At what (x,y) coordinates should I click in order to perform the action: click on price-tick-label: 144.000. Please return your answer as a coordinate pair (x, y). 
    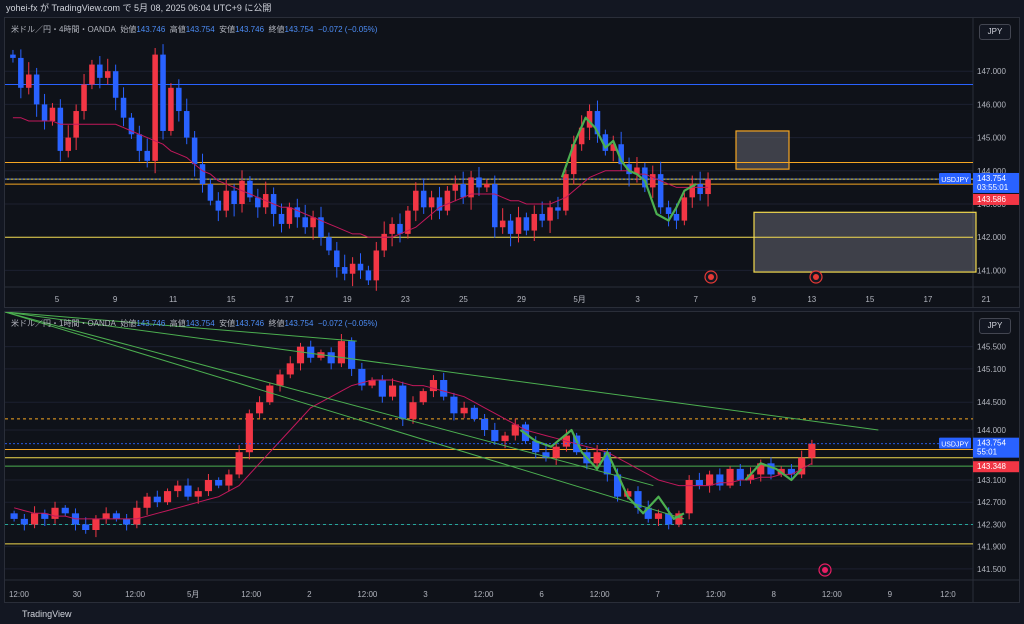
    Looking at the image, I should click on (991, 430).